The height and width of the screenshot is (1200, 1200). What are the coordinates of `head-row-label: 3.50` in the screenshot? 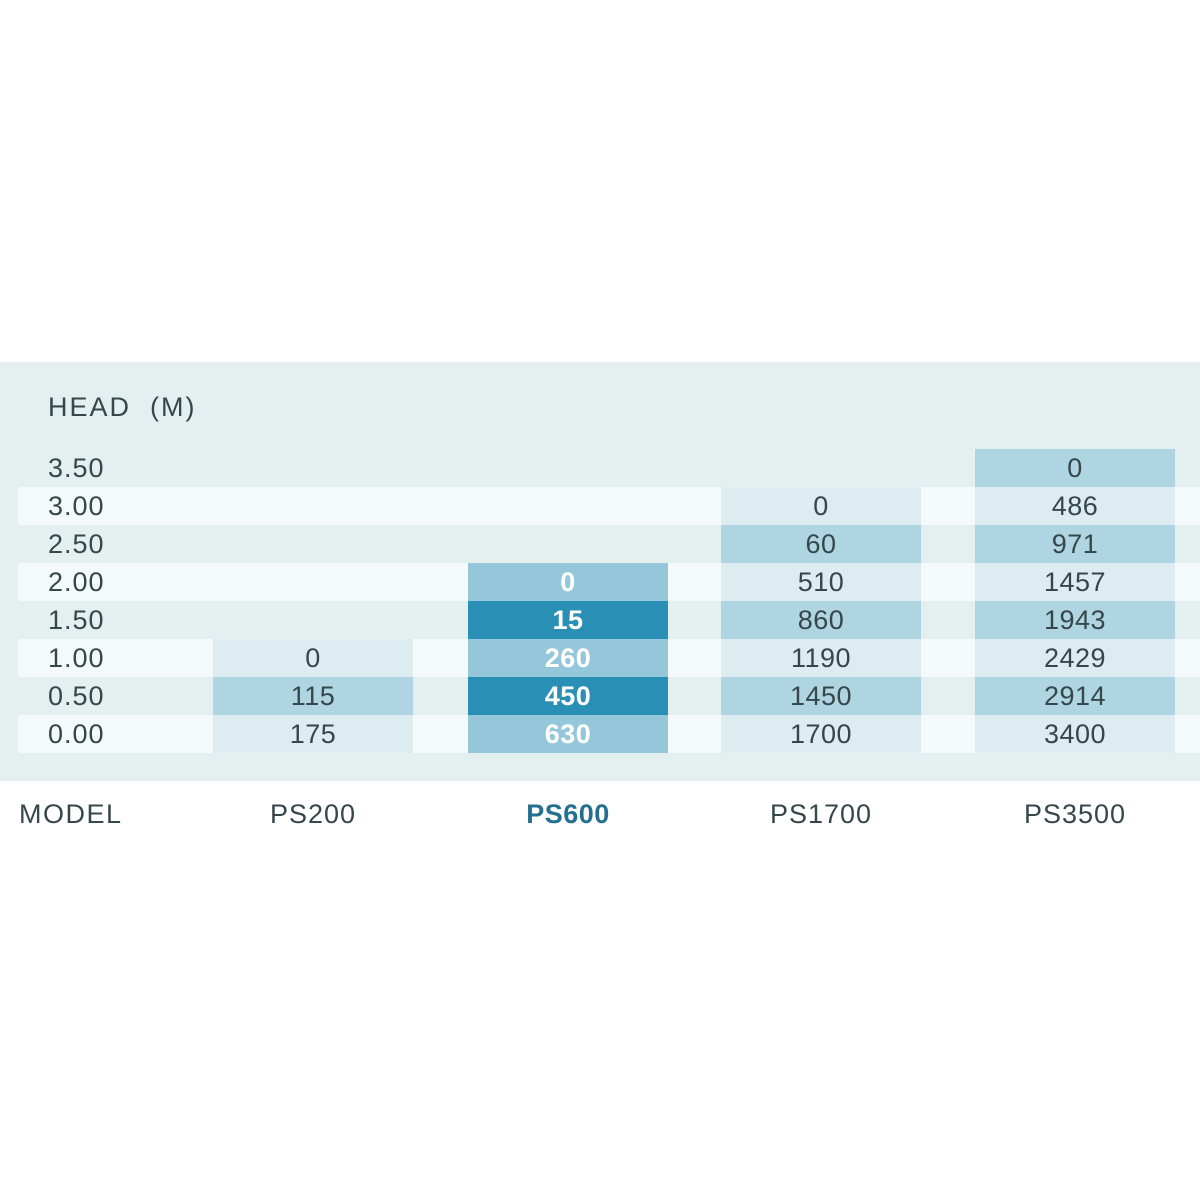 It's located at (76, 468).